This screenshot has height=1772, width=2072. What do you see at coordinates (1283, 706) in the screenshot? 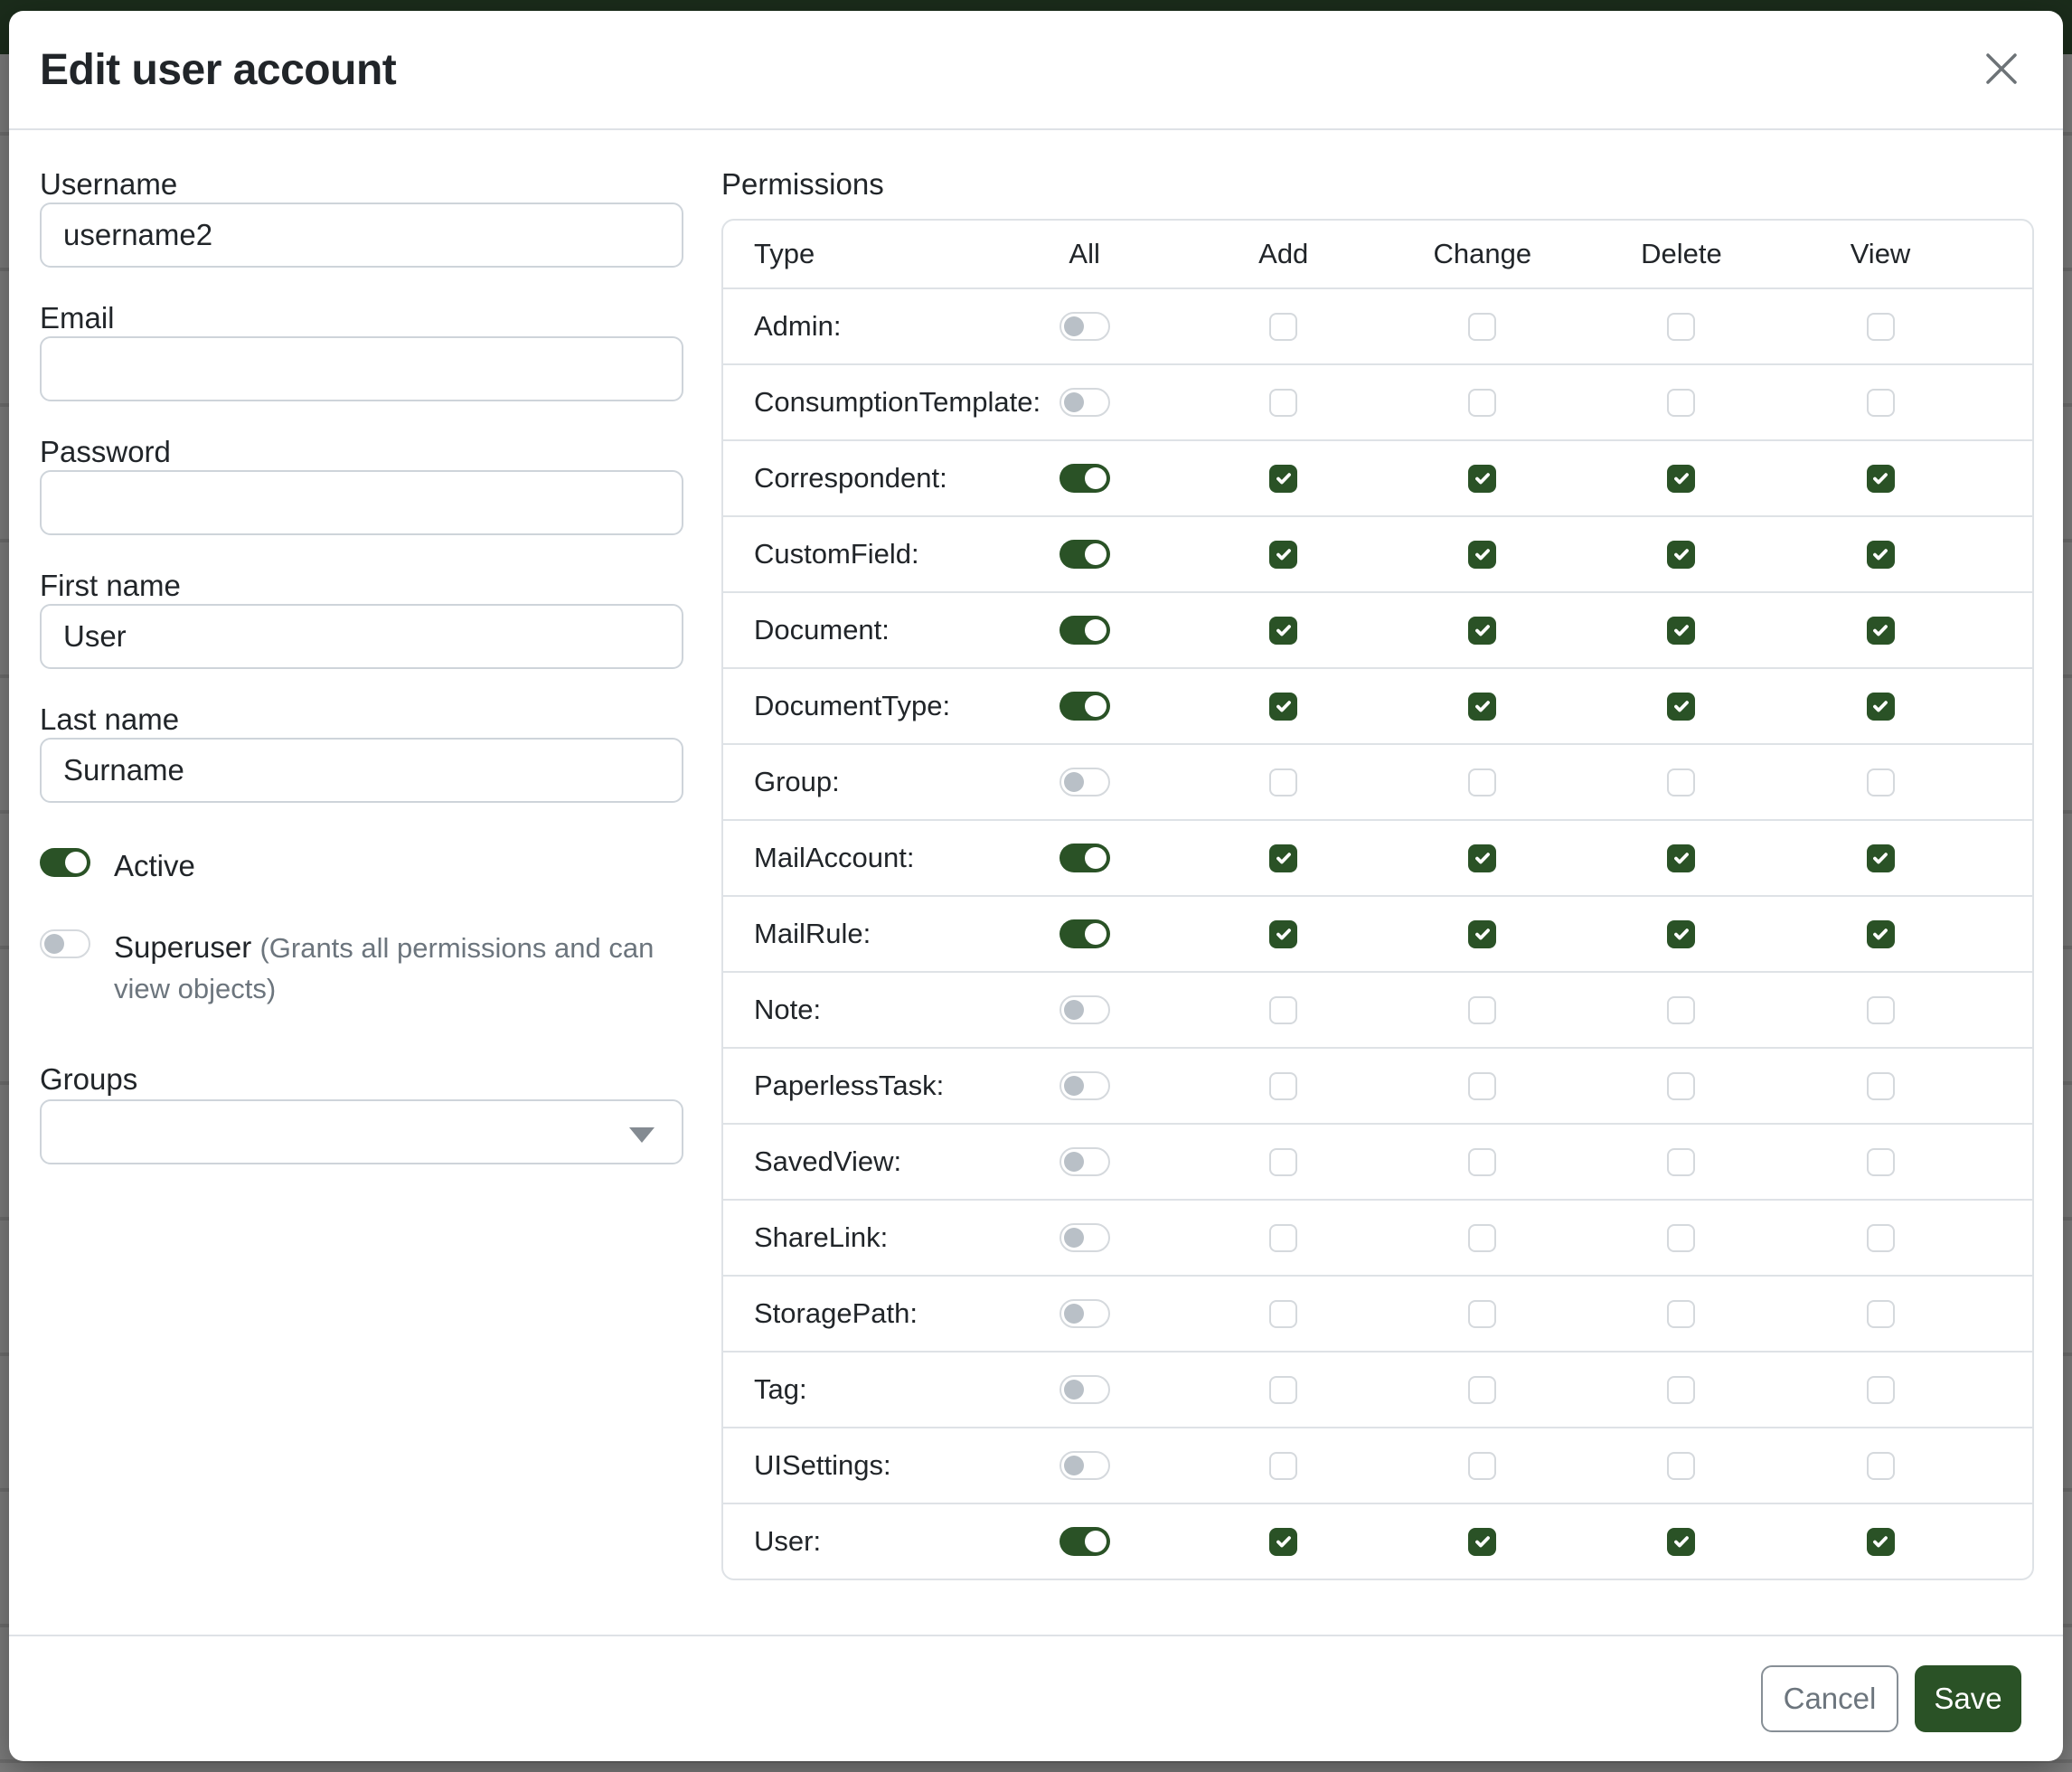
I see `perm-documenttype-add-checkbox` at bounding box center [1283, 706].